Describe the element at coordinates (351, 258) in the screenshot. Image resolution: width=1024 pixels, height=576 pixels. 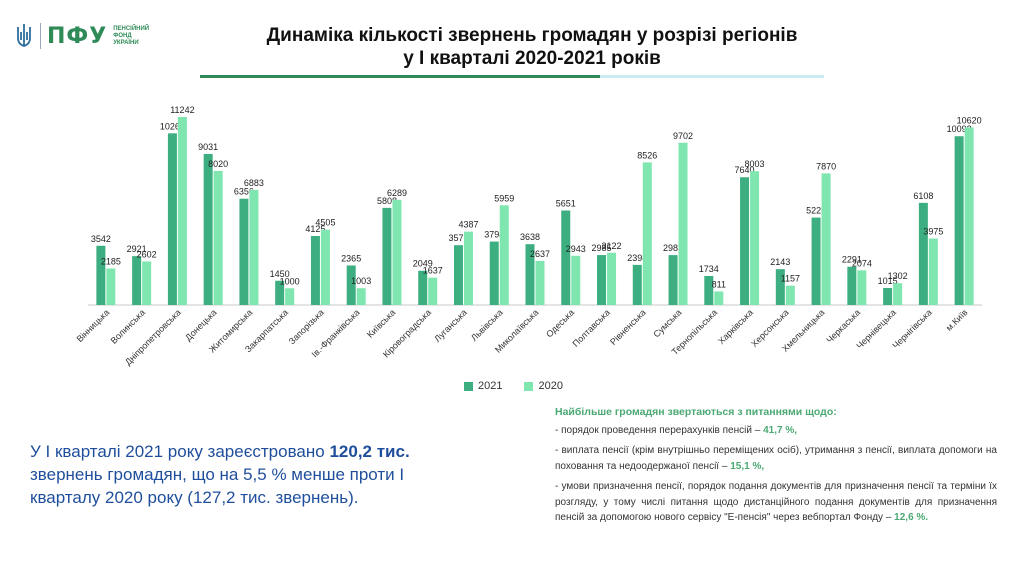
I see `data-label-2021: 2365` at that location.